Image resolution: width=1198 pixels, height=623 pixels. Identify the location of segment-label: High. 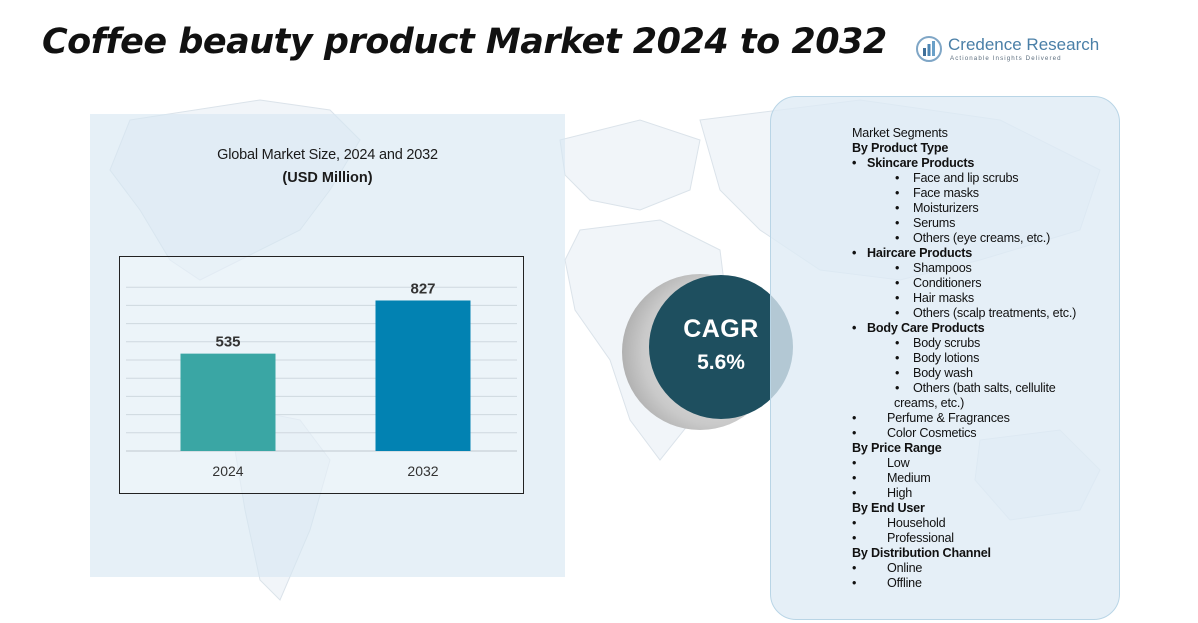
(900, 493).